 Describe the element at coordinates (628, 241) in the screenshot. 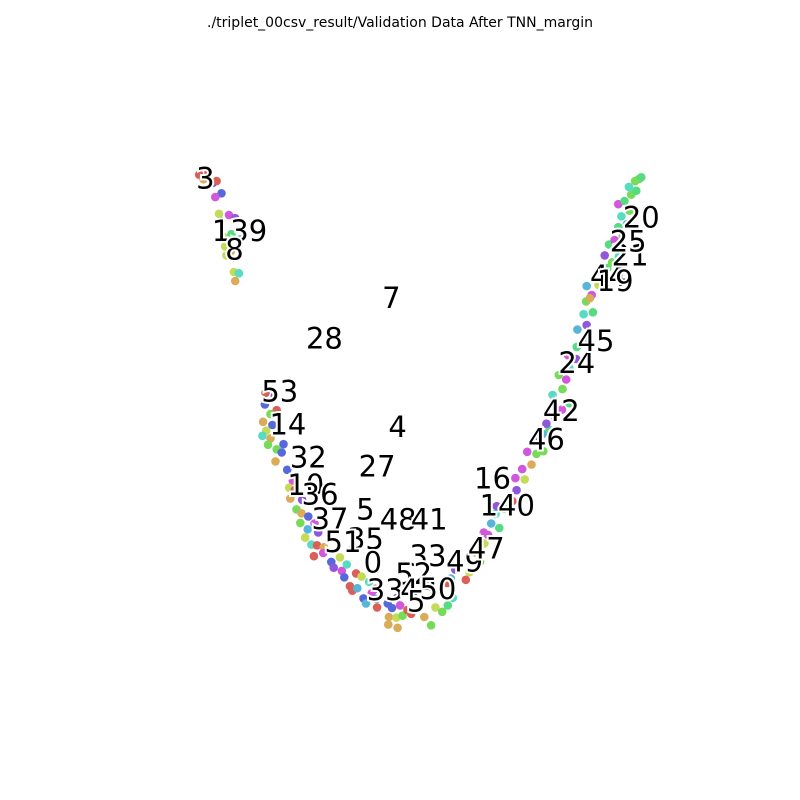

I see `cluster-label-36: 25` at that location.